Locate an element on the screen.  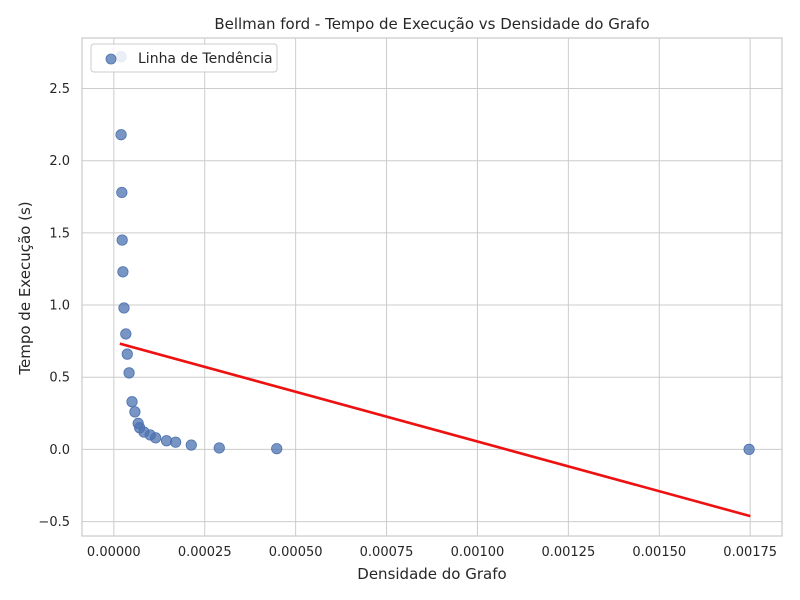
y-tick-label: −0.5 is located at coordinates (54, 522).